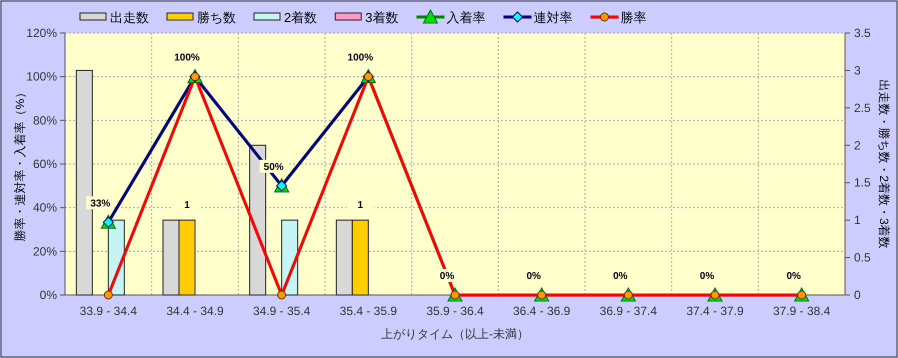  Describe the element at coordinates (857, 295) in the screenshot. I see `y2-tick-label: 0` at that location.